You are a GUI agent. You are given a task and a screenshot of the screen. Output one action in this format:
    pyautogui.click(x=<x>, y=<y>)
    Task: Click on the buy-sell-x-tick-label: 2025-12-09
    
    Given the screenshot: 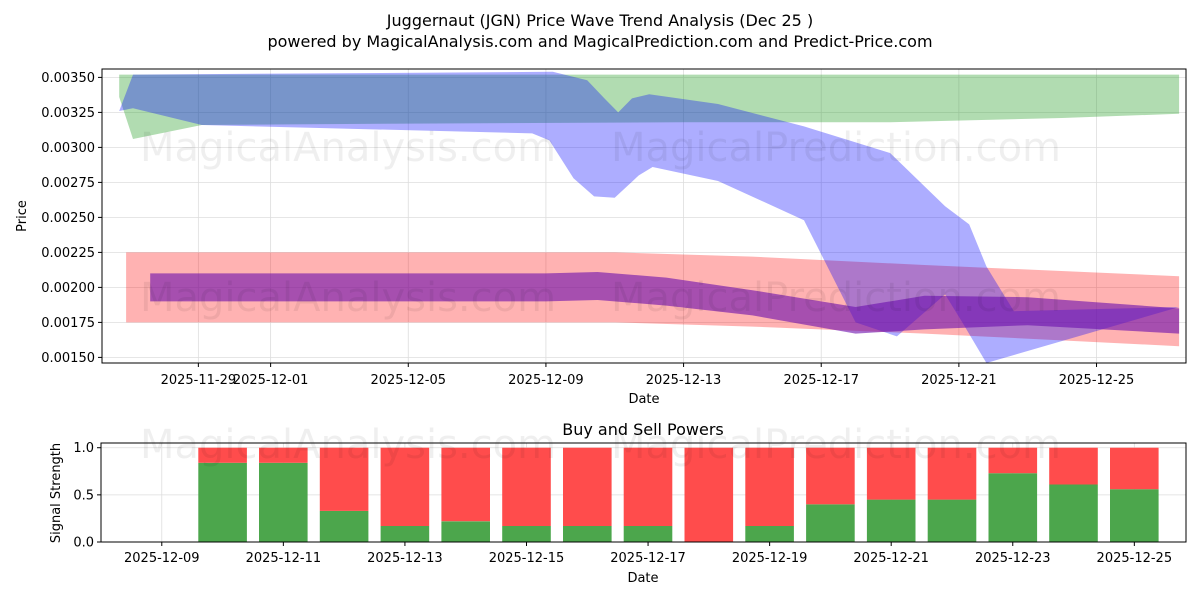 What is the action you would take?
    pyautogui.click(x=162, y=558)
    